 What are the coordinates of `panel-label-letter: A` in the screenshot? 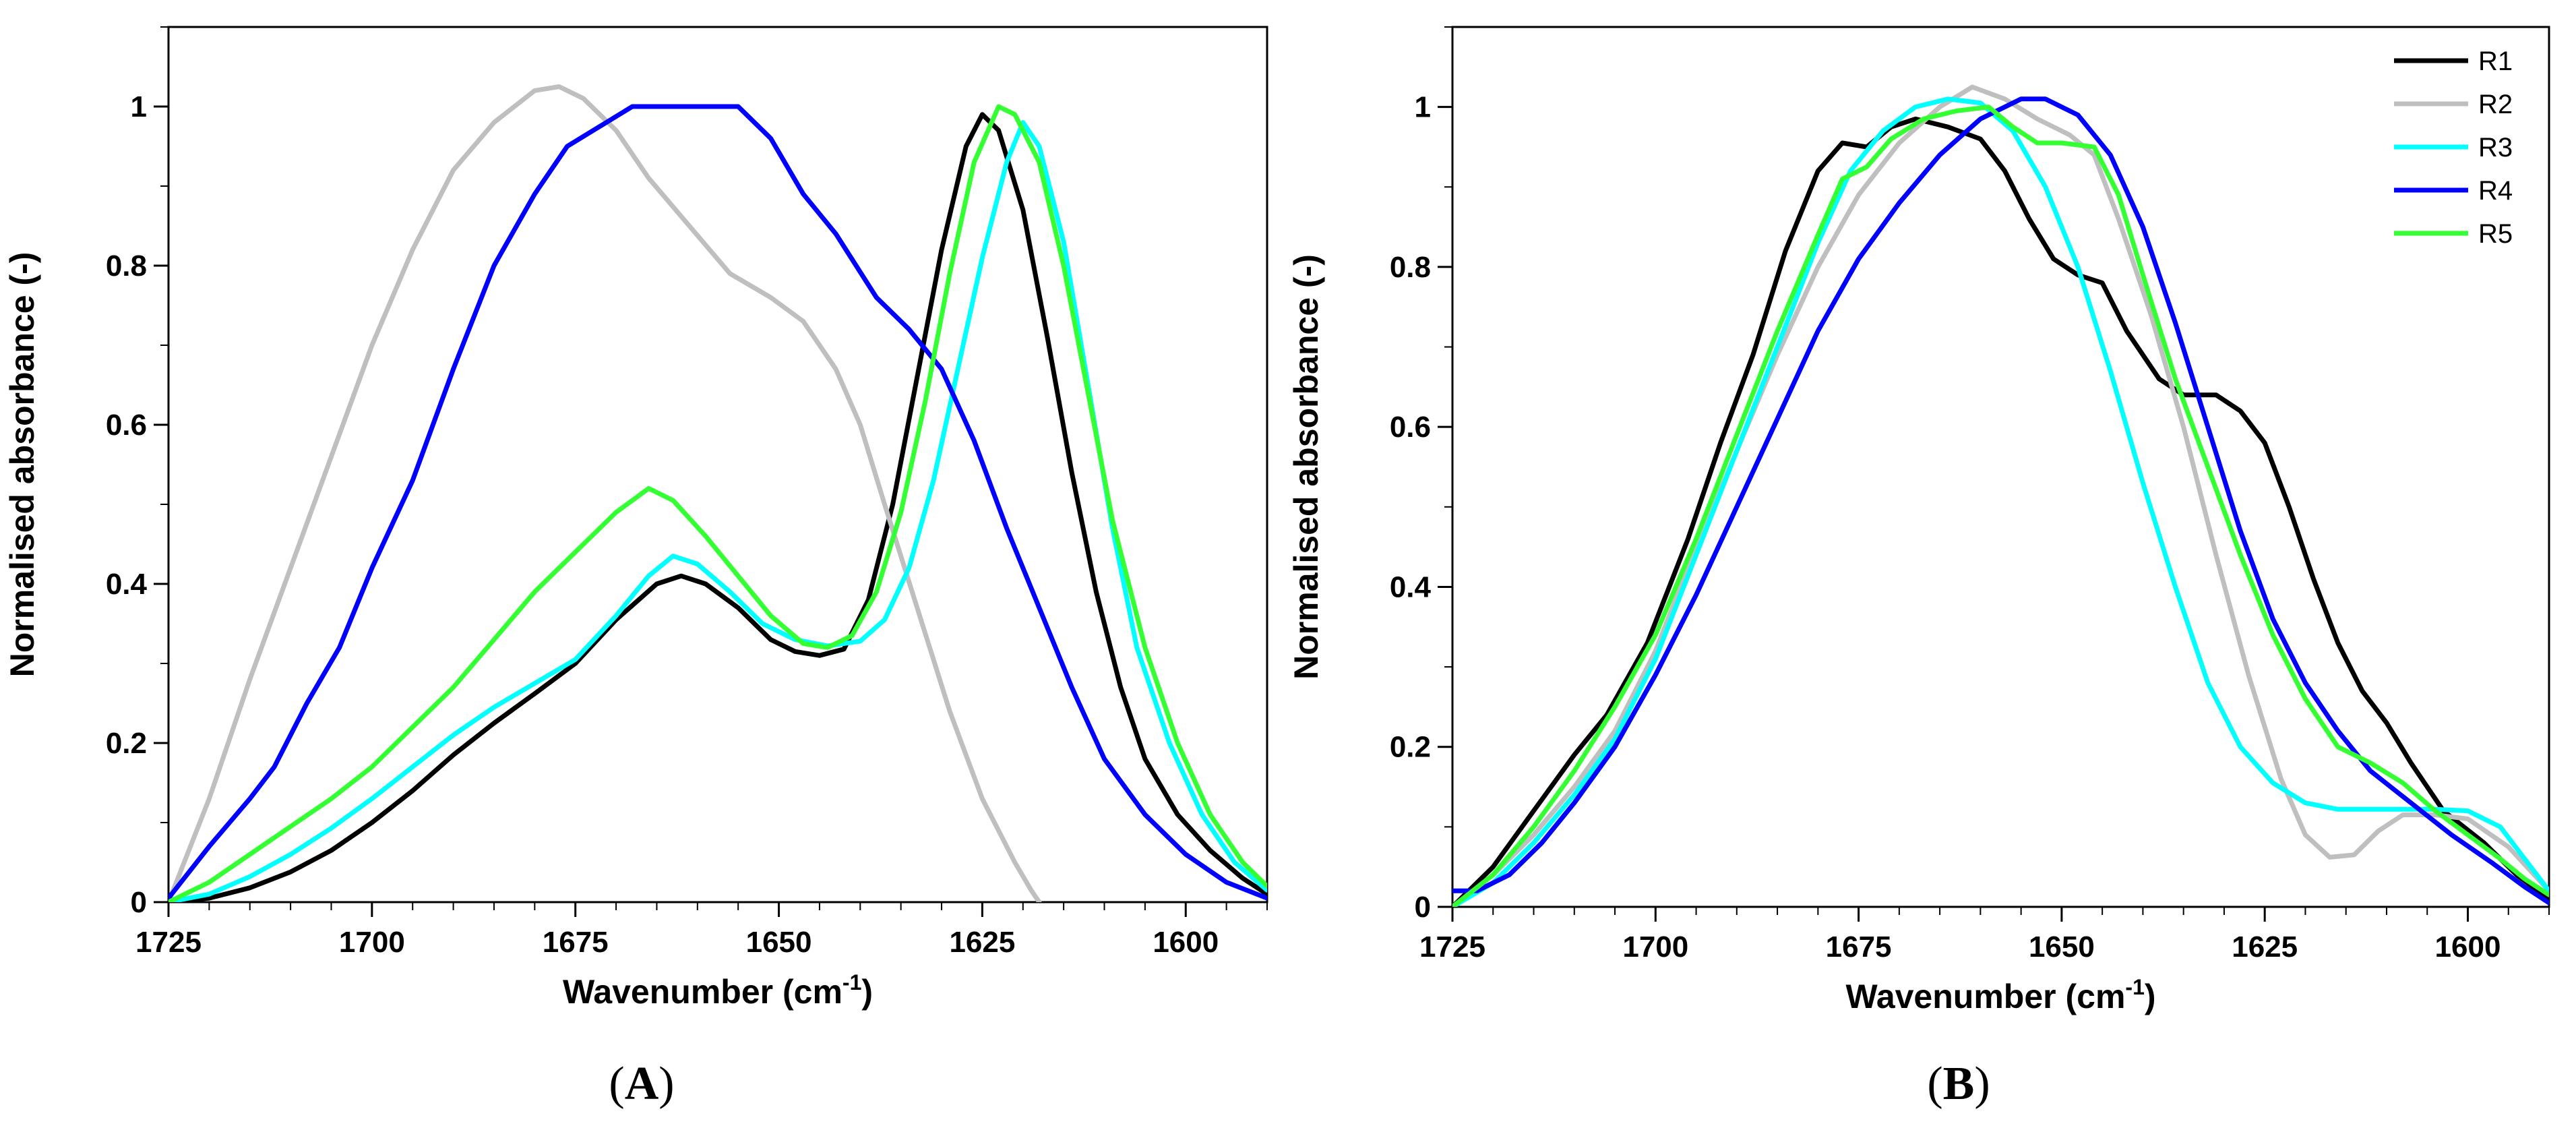 It's located at (642, 1084).